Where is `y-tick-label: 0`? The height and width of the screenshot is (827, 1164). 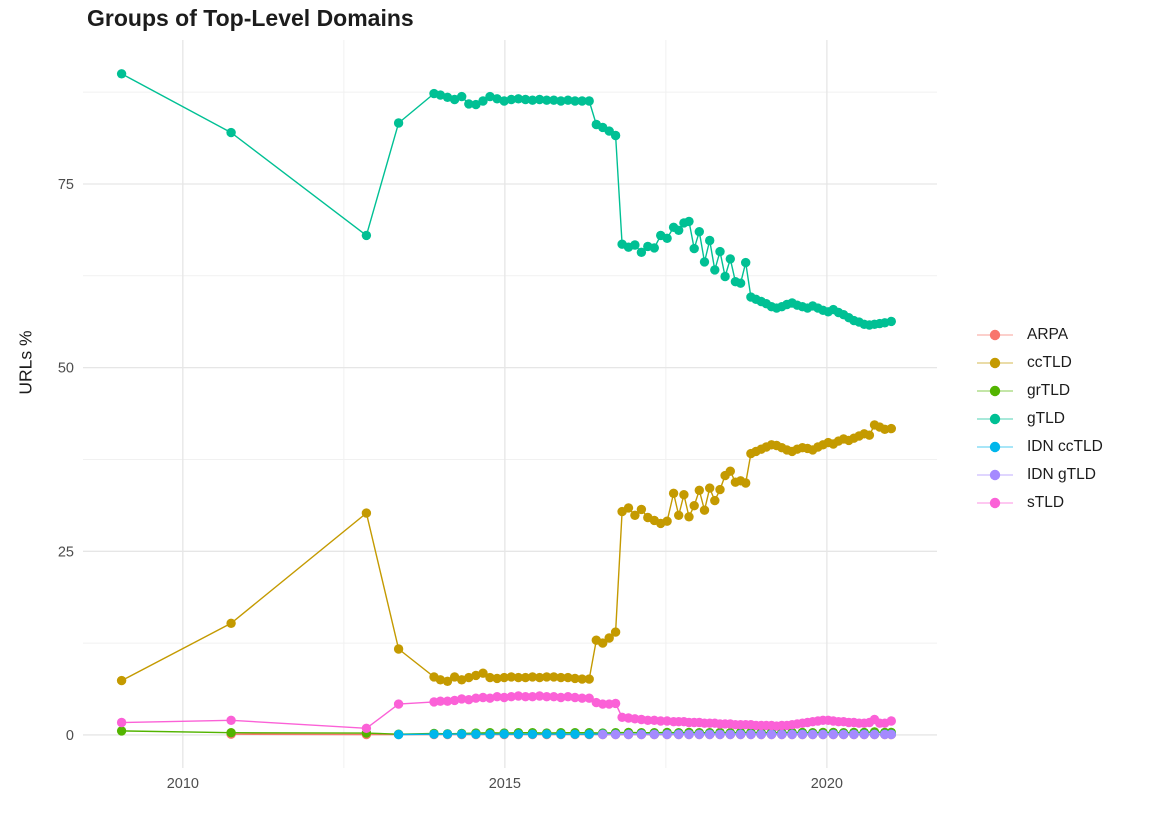
y-tick-label: 0 is located at coordinates (70, 736).